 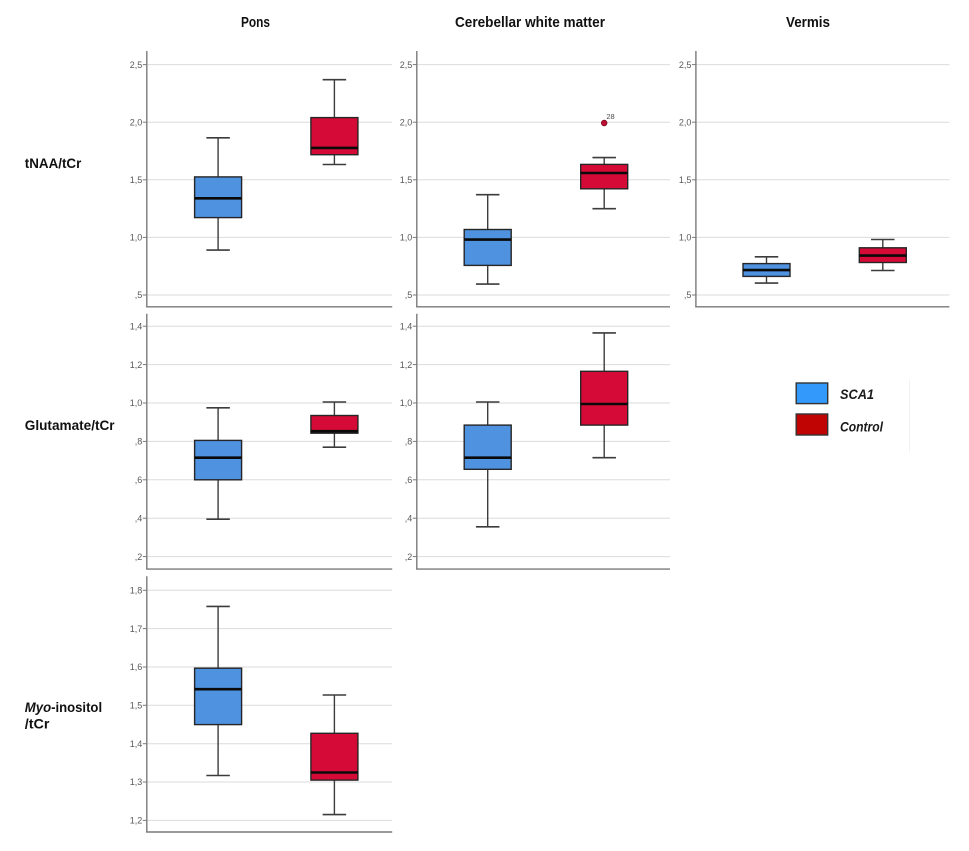 I want to click on svg-text: Vermis, so click(x=808, y=22).